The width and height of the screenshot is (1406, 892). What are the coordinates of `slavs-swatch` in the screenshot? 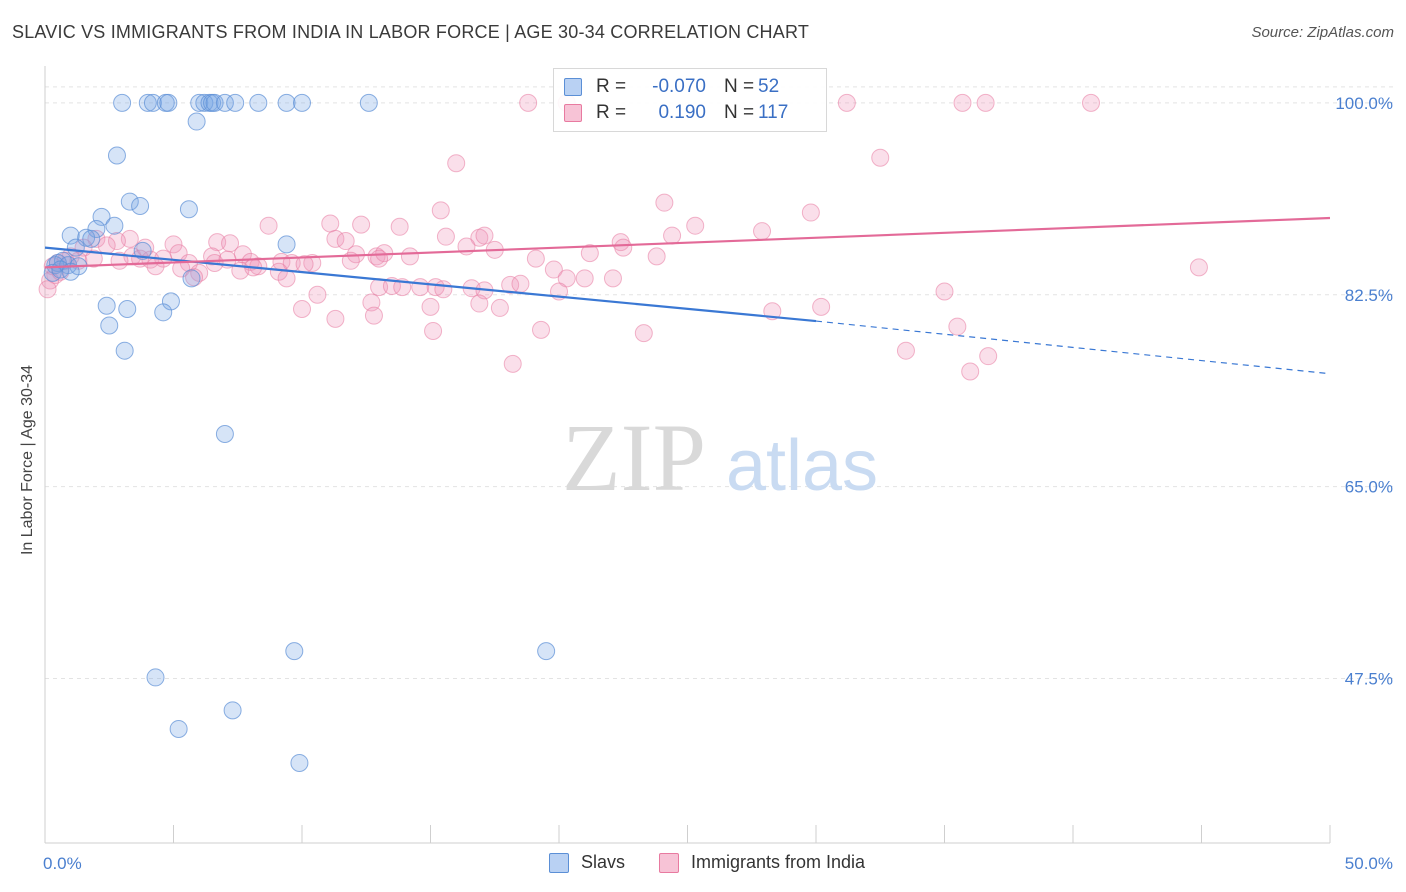 It's located at (573, 87).